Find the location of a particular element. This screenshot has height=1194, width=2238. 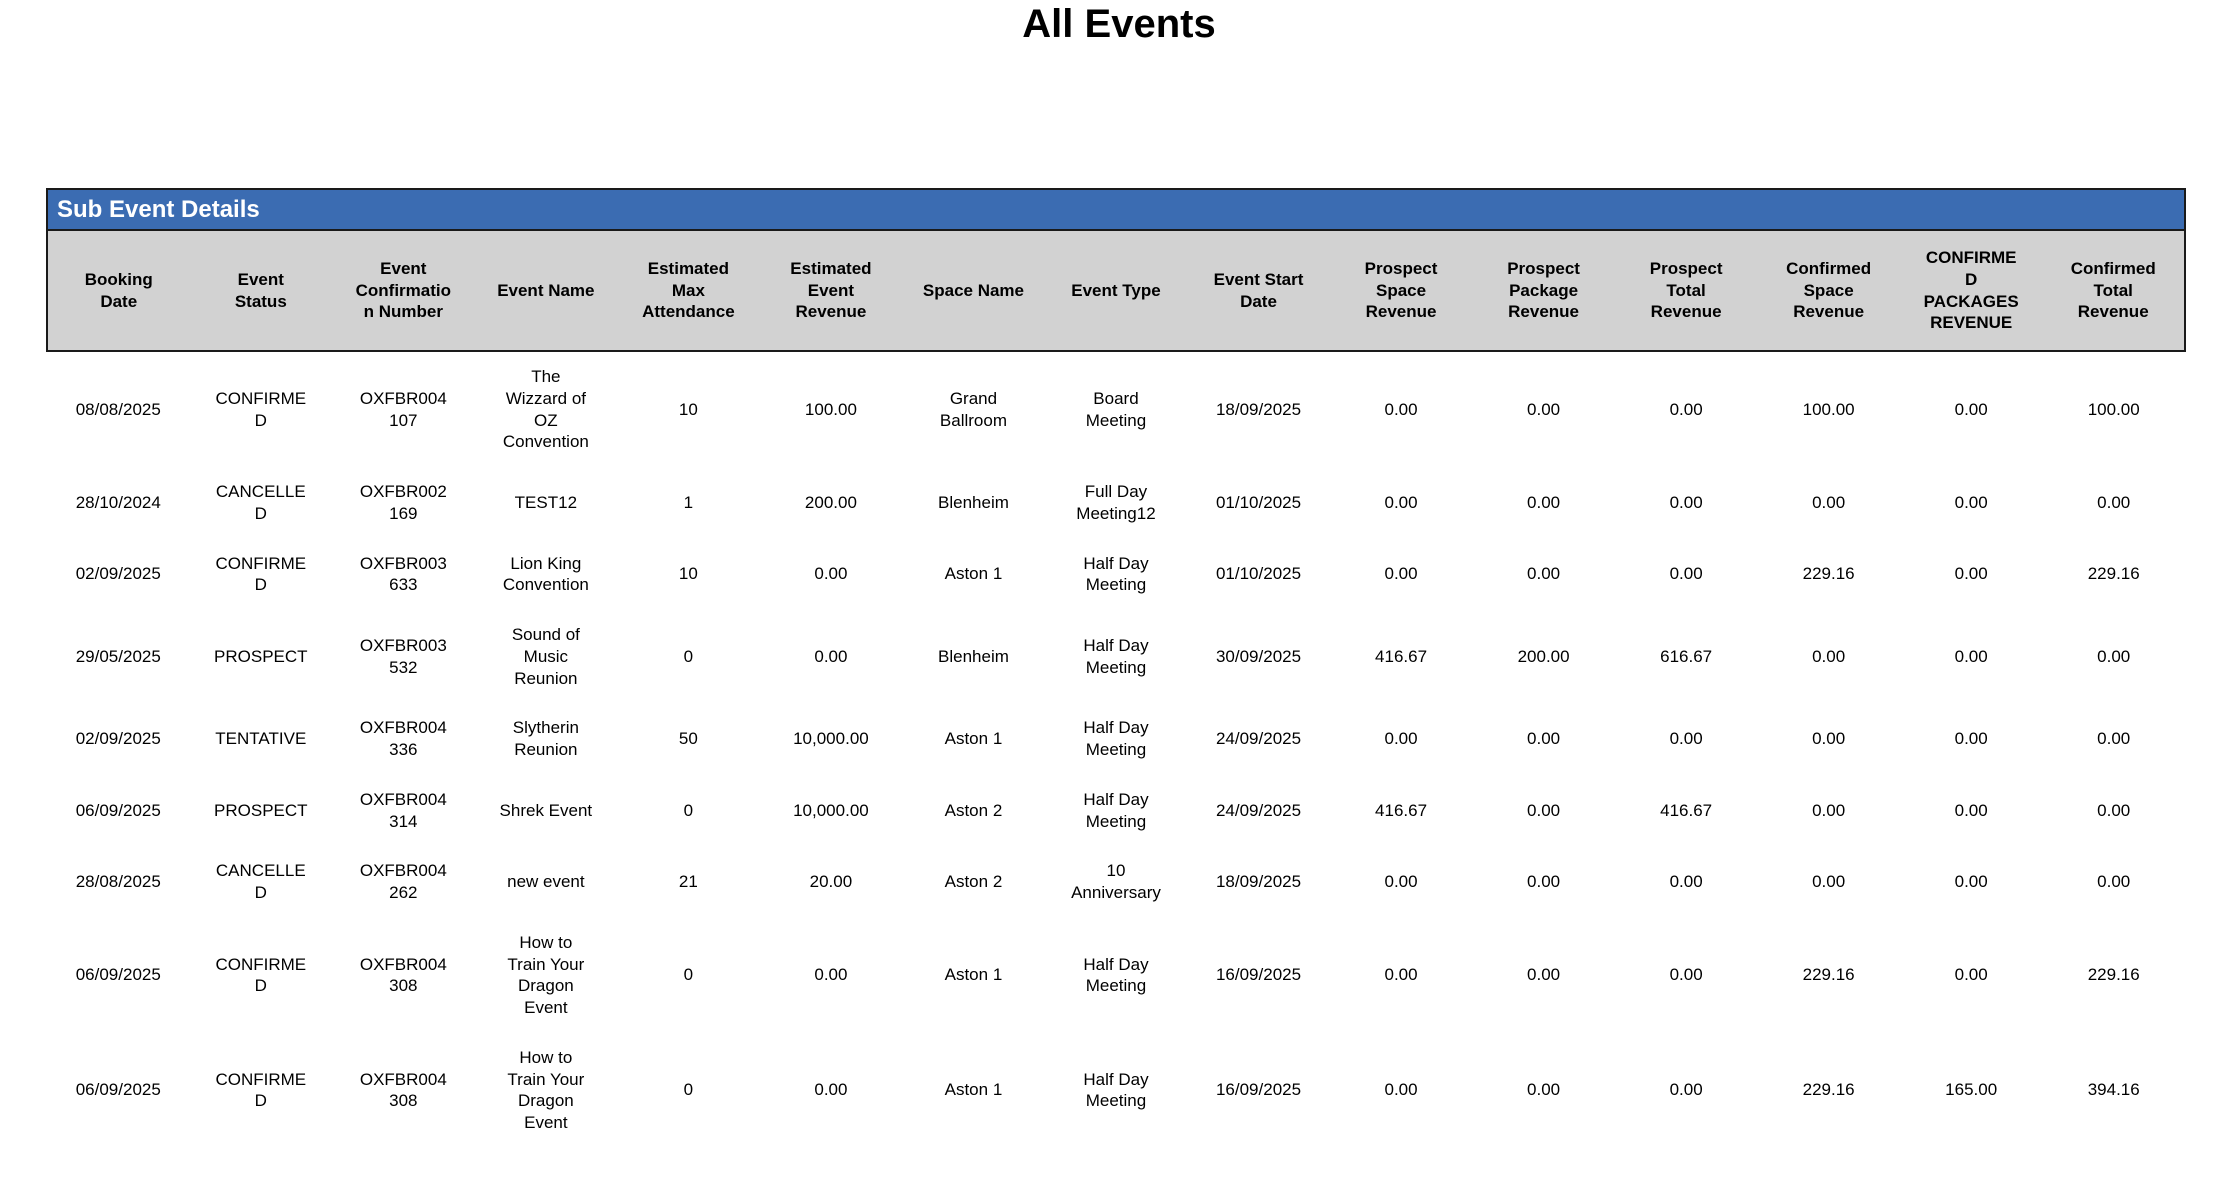

cell-event-status: PROSPECT is located at coordinates (261, 657).